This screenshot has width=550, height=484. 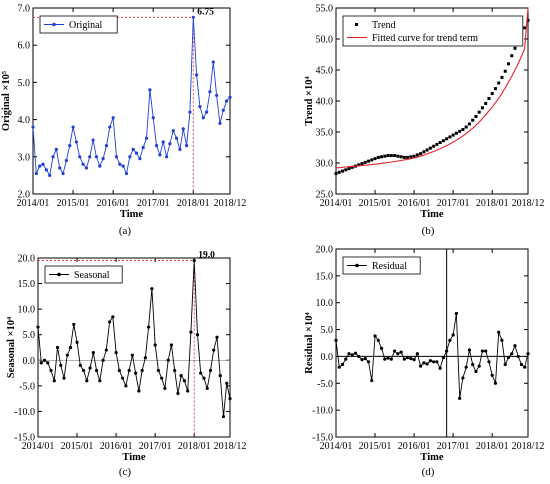 What do you see at coordinates (113, 203) in the screenshot?
I see `x-tick-label: 2016/01` at bounding box center [113, 203].